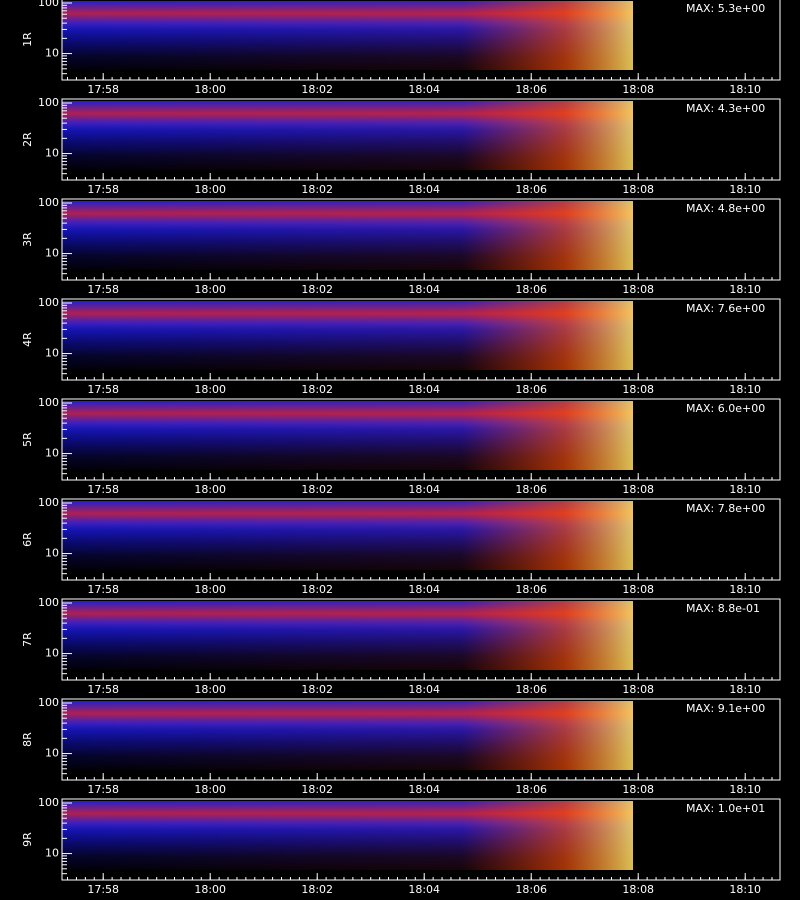  I want to click on y-axis-label: 9R, so click(27, 839).